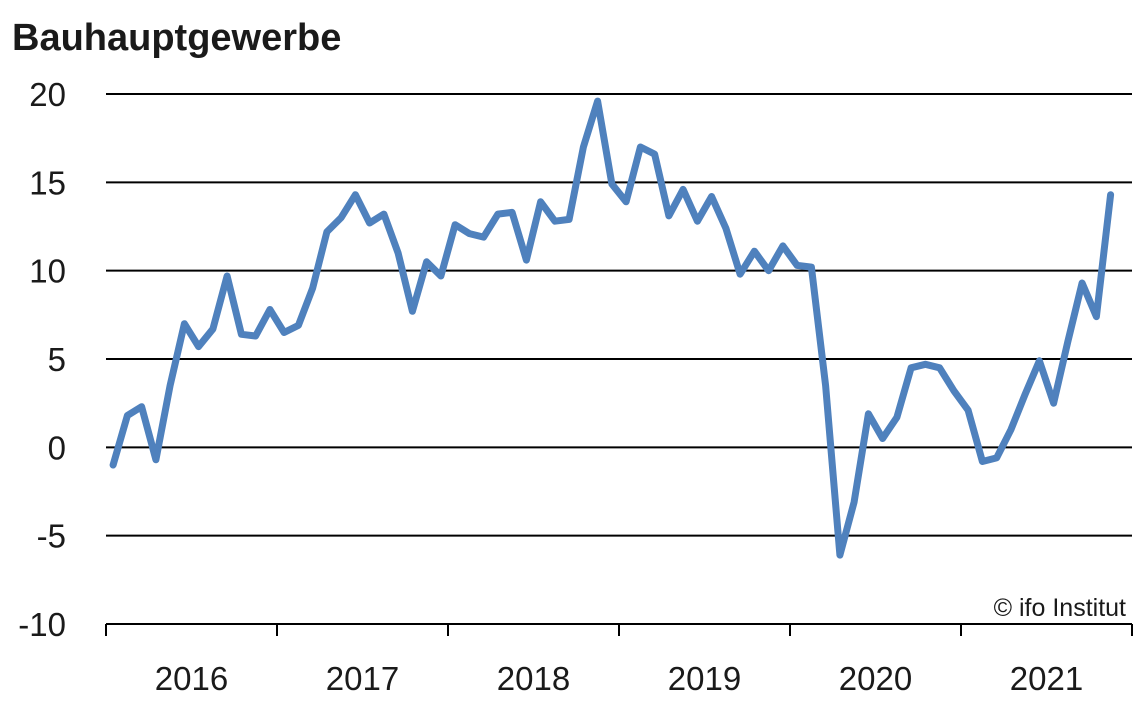 The image size is (1144, 704). I want to click on x-tick-label: 2016, so click(191, 678).